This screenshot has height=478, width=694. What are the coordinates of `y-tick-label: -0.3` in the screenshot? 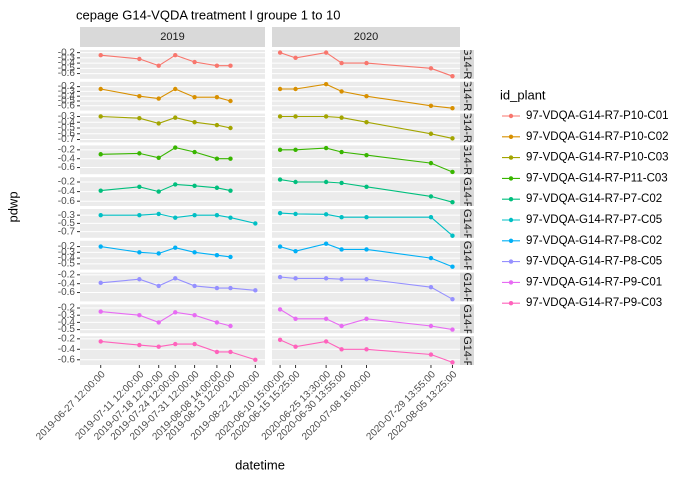 It's located at (67, 91).